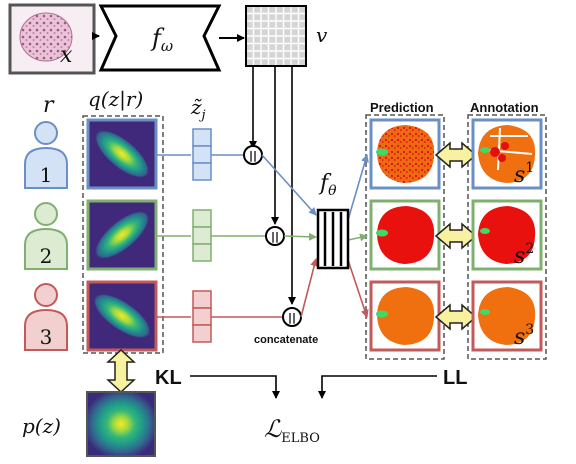 The height and width of the screenshot is (464, 576). I want to click on prediction-header: Prediction, so click(402, 107).